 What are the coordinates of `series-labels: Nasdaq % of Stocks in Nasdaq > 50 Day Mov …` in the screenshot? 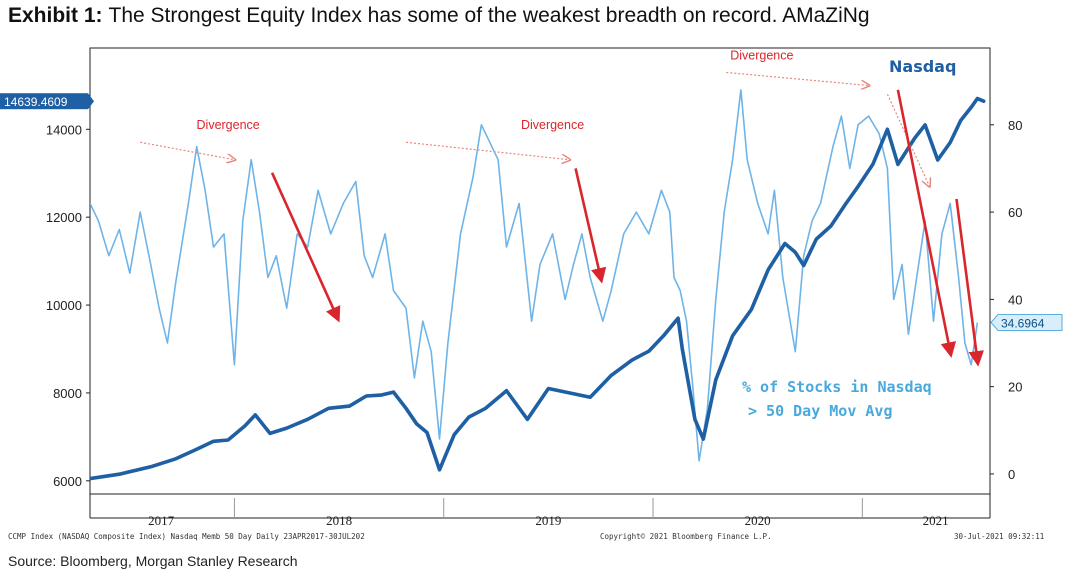 It's located at (849, 238).